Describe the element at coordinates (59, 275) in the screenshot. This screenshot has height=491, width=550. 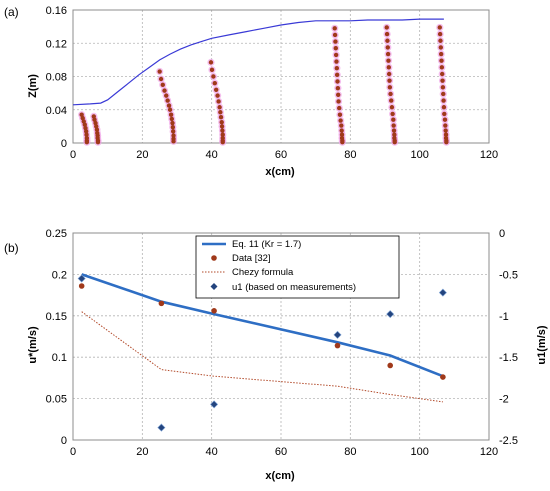
I see `panel-b-y-tick-label: 0.2` at that location.